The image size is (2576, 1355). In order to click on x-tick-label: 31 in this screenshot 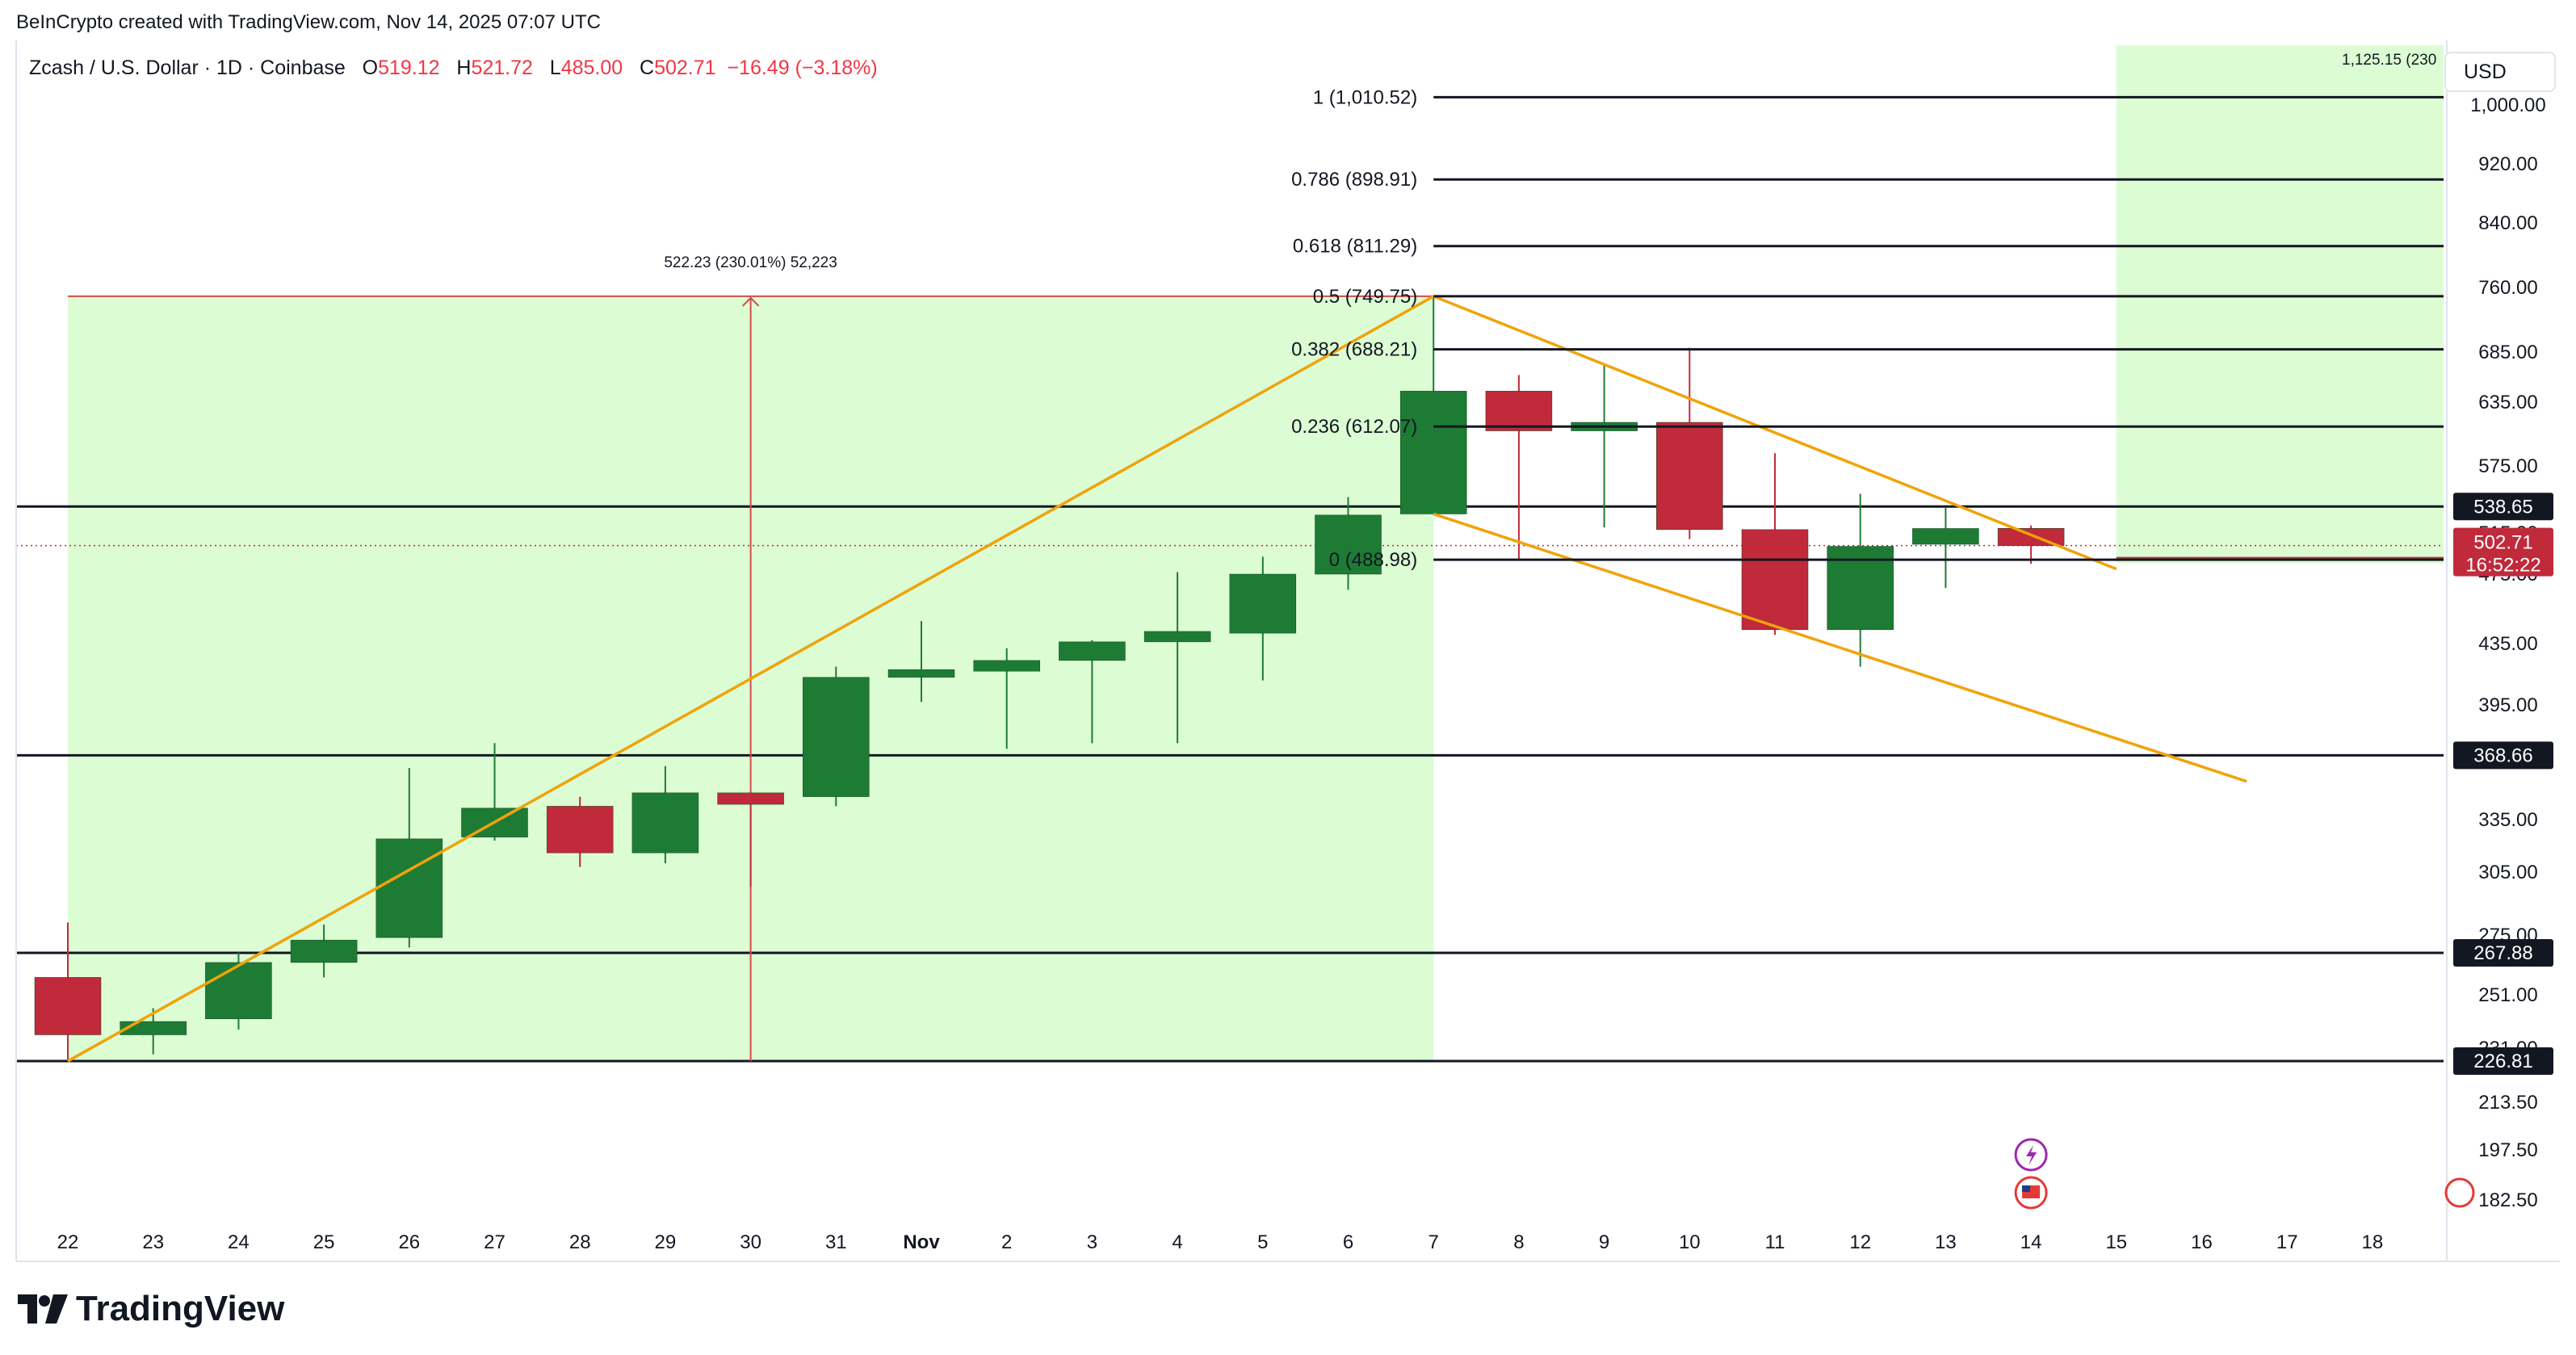, I will do `click(836, 1242)`.